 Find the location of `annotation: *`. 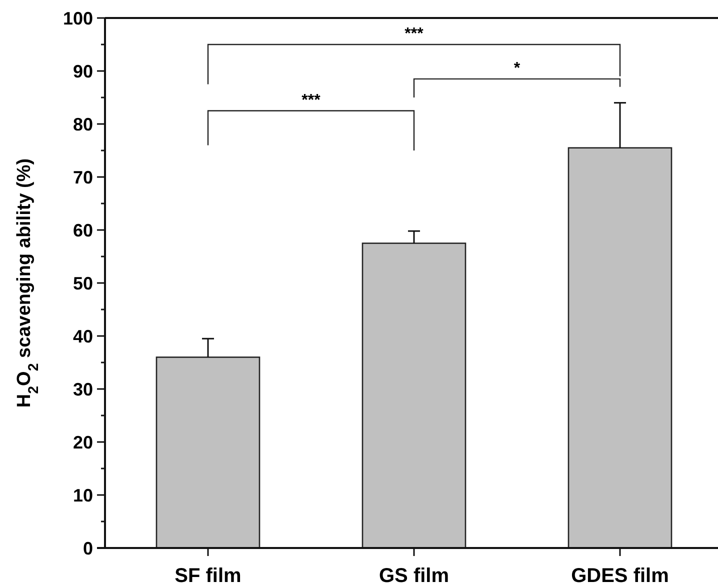

annotation: * is located at coordinates (517, 68).